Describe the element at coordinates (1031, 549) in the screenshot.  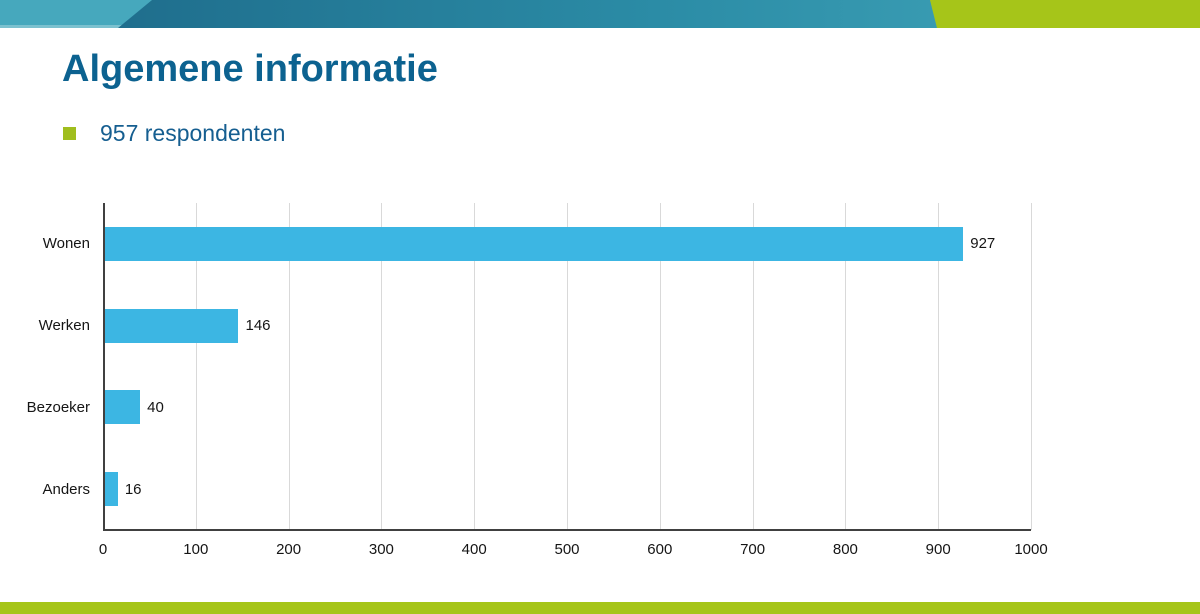
I see `x-tick-label: 1000` at that location.